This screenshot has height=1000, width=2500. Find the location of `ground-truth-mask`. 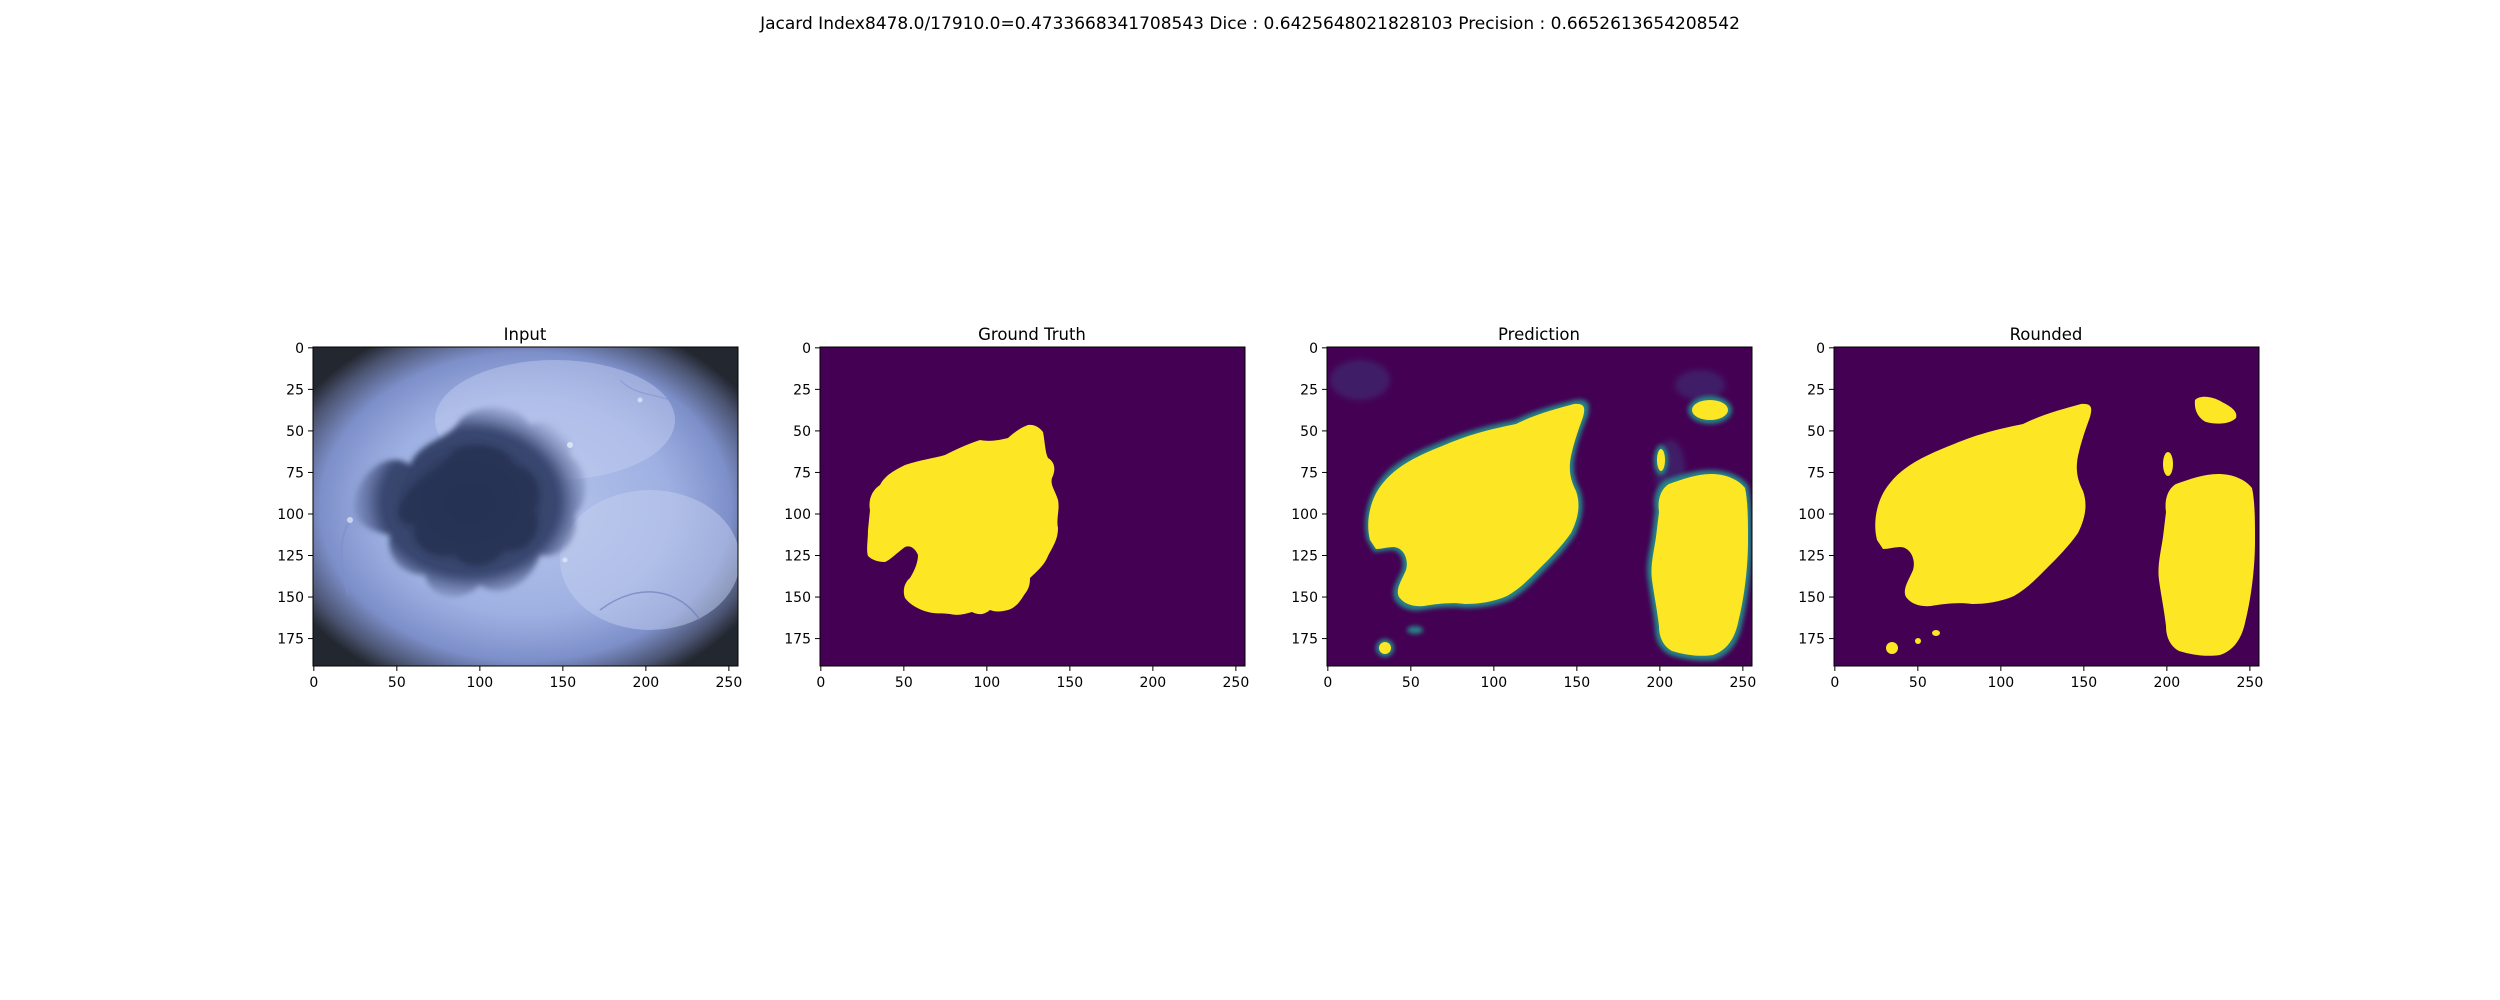

ground-truth-mask is located at coordinates (1032, 506).